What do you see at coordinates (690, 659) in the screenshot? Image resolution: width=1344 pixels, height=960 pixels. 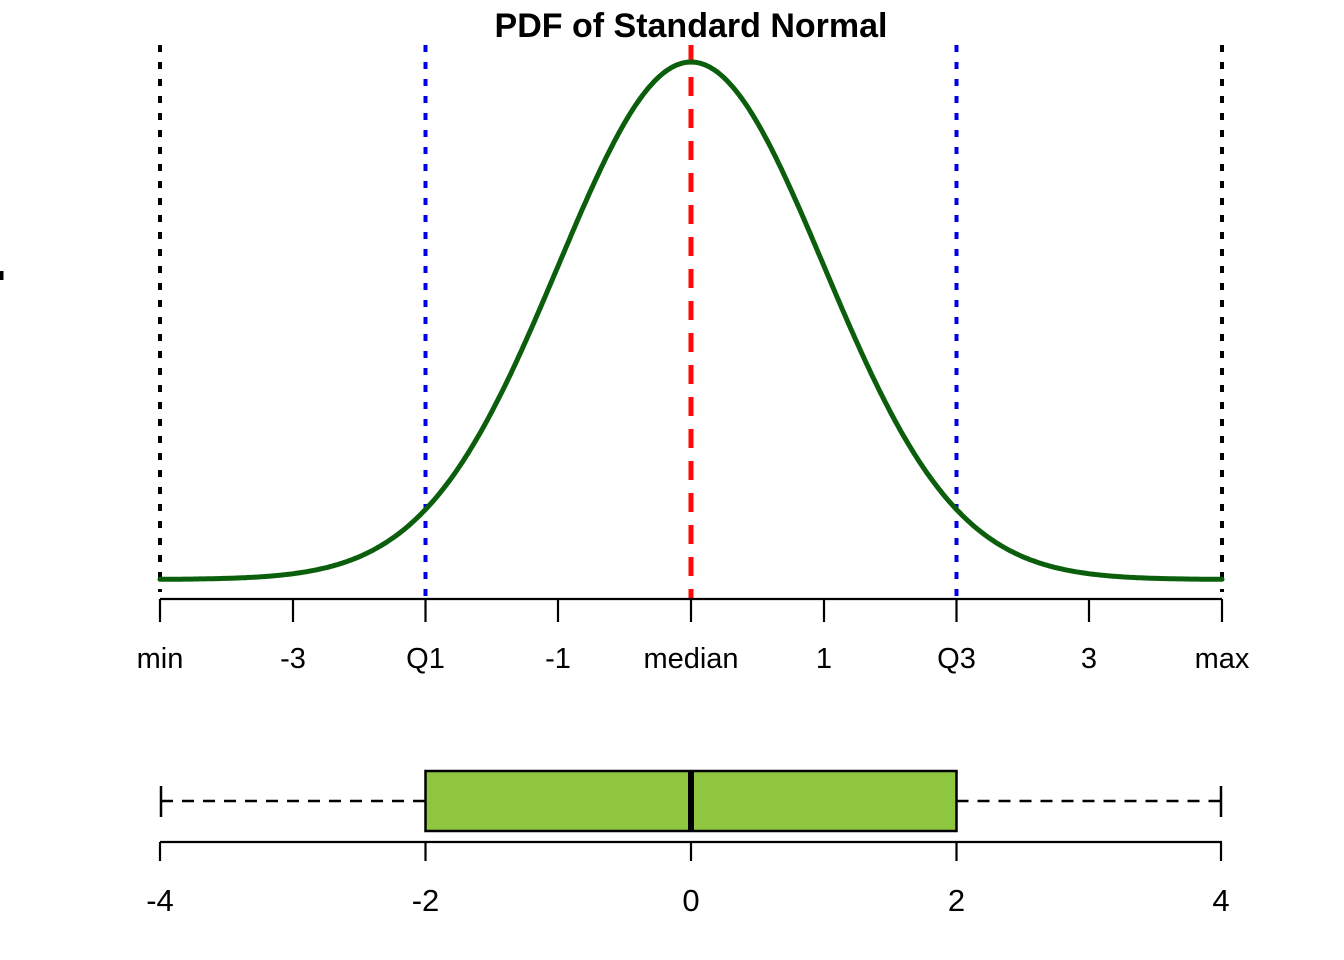 I see `top-tick-label-median: median` at bounding box center [690, 659].